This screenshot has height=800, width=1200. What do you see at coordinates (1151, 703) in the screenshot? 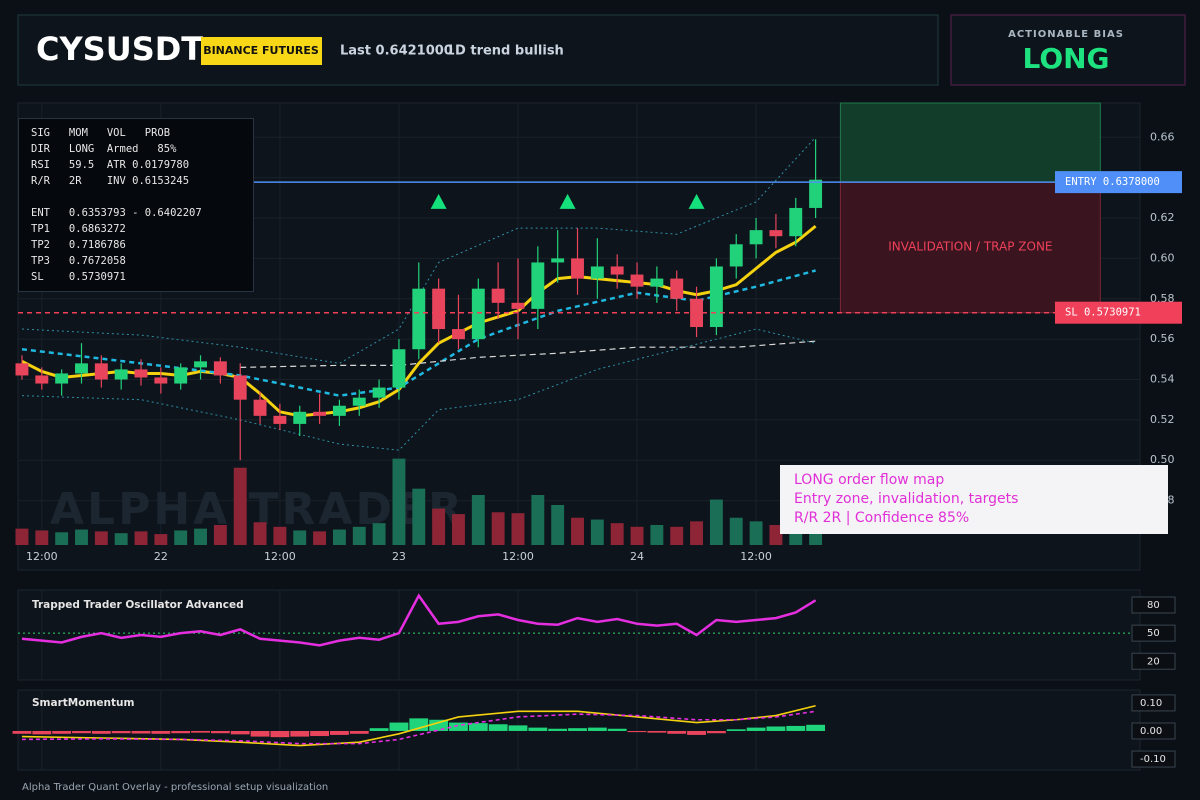
I see `y-tick-label: 0.10` at bounding box center [1151, 703].